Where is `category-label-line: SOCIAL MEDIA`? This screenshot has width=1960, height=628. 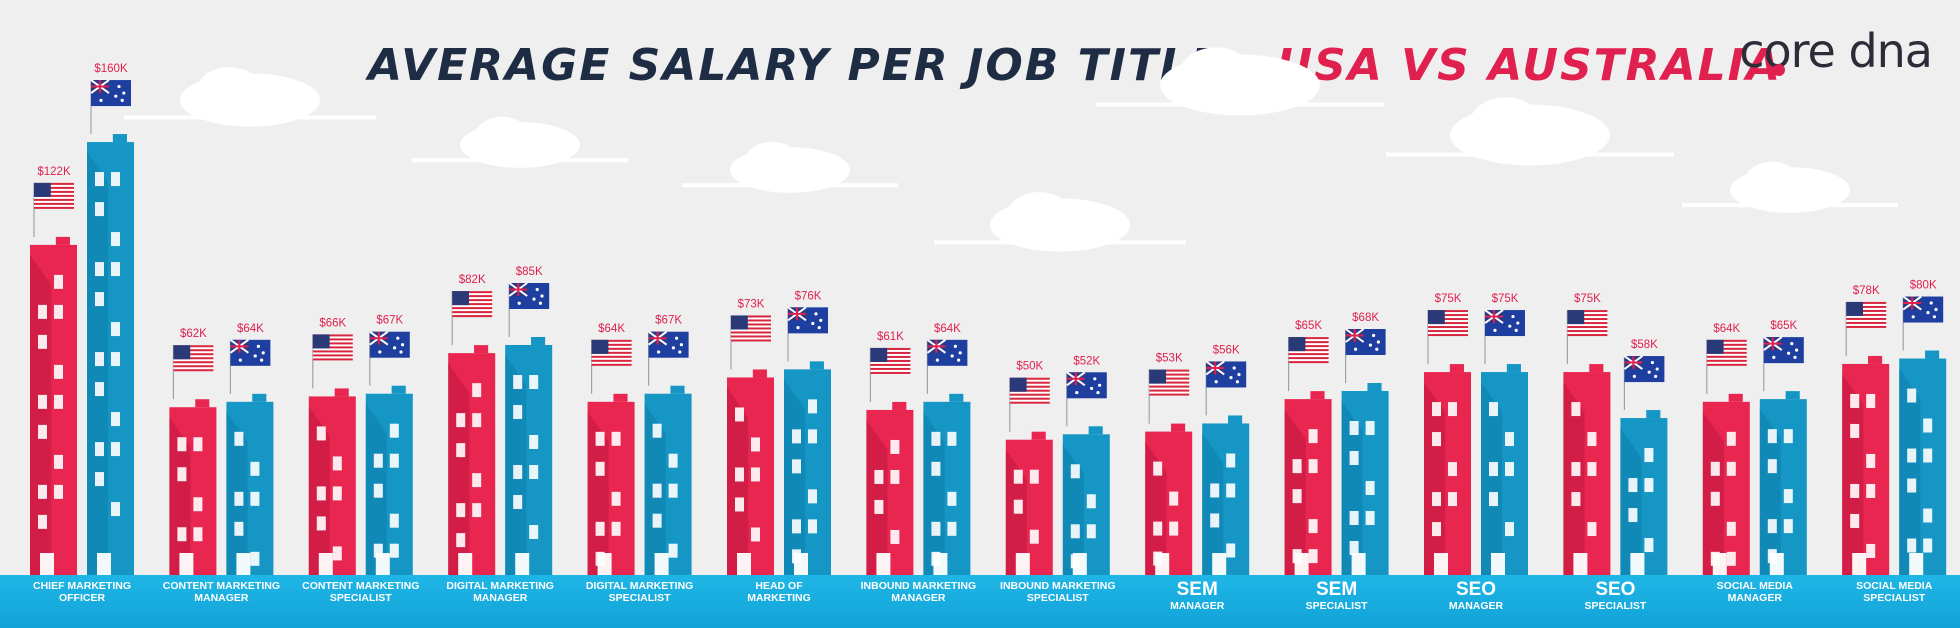
category-label-line: SOCIAL MEDIA is located at coordinates (1894, 586).